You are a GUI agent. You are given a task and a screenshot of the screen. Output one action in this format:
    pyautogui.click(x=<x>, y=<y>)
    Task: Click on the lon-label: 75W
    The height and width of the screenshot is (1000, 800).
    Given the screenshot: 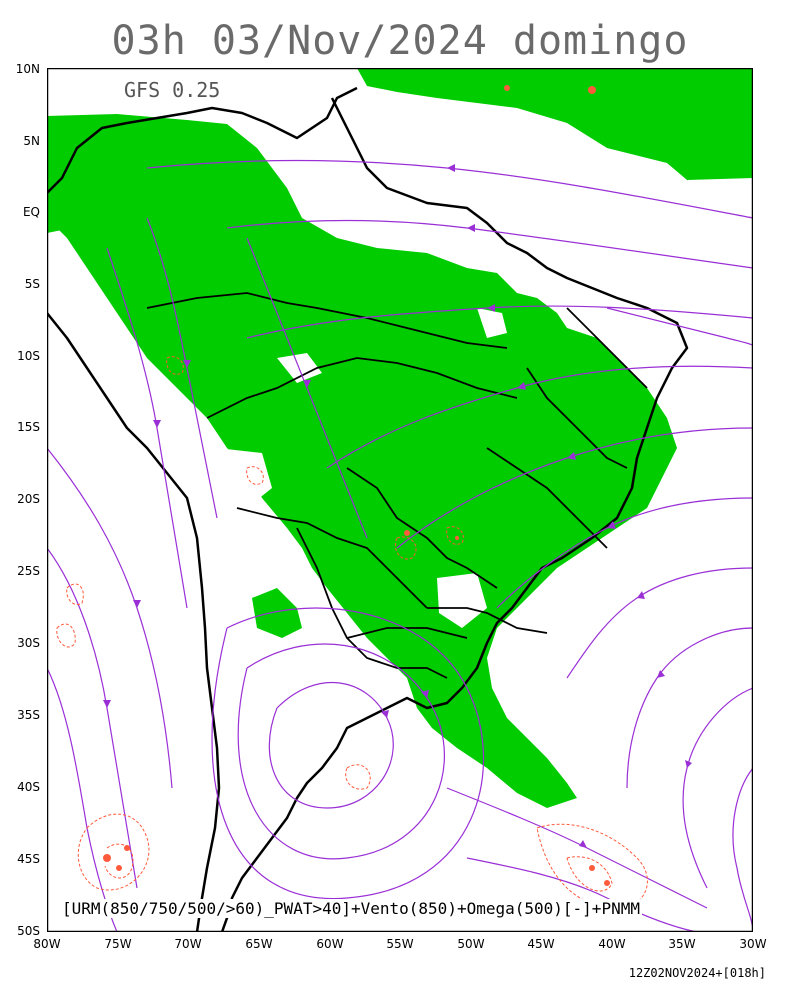 What is the action you would take?
    pyautogui.click(x=118, y=944)
    